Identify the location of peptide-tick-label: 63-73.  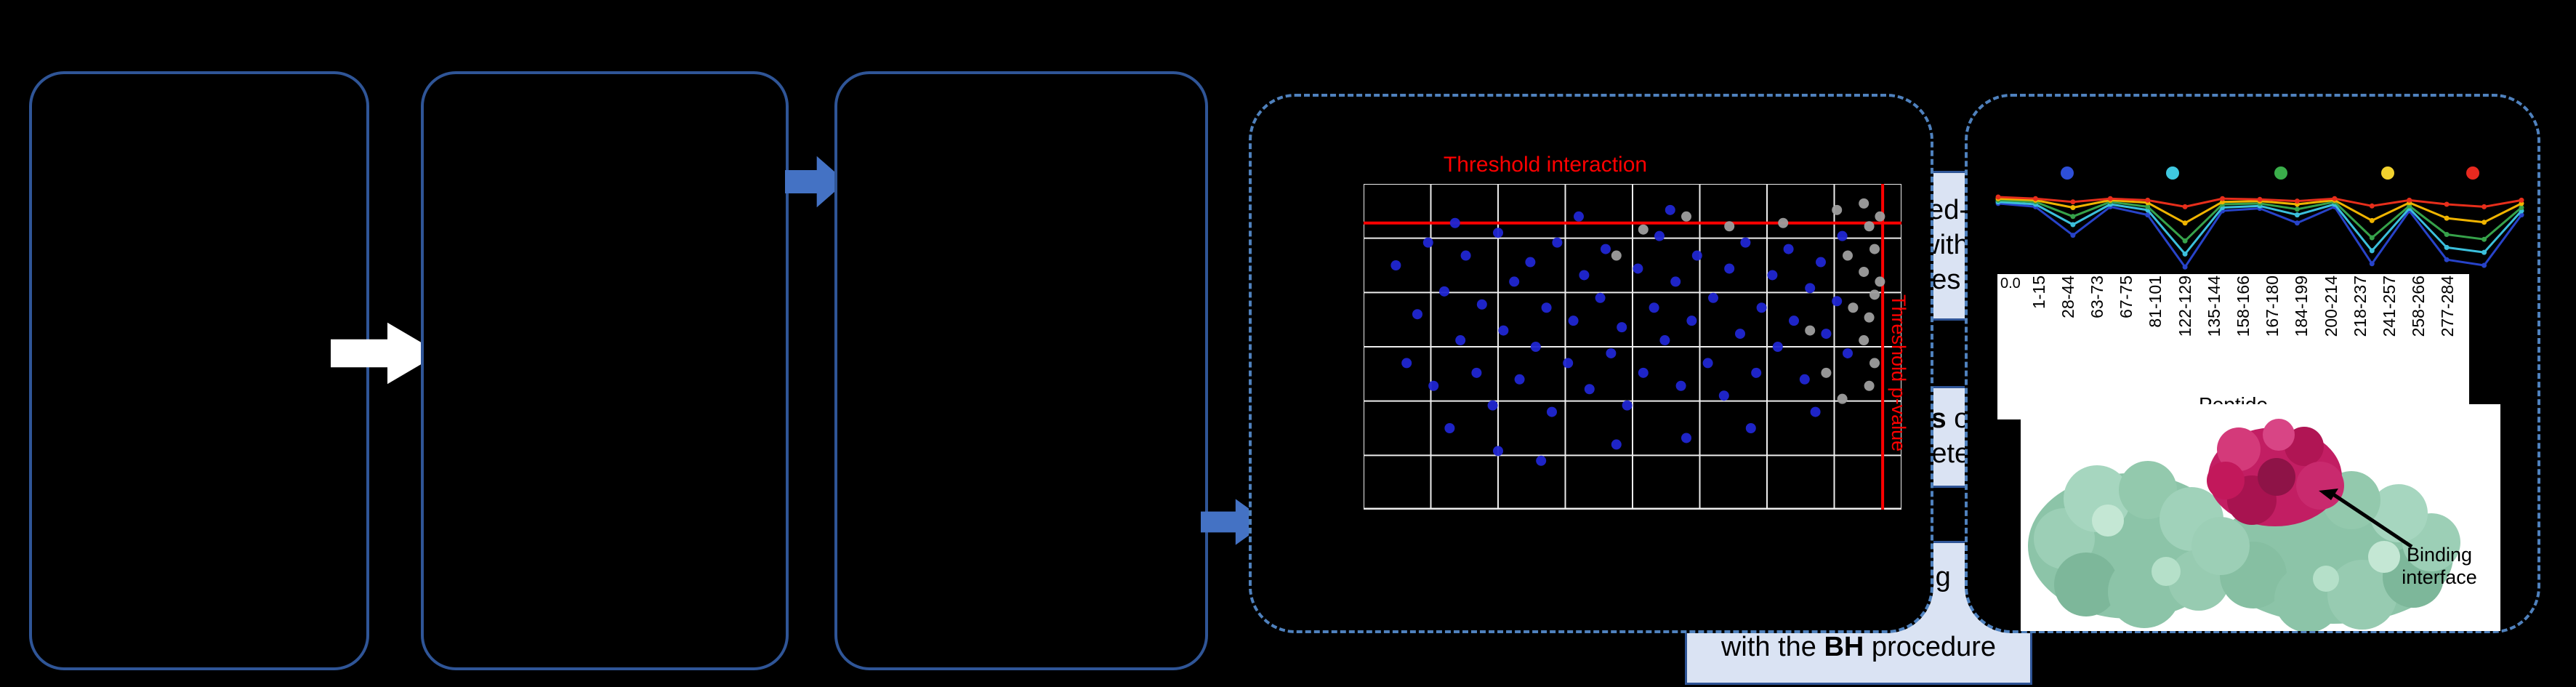
(2096, 297).